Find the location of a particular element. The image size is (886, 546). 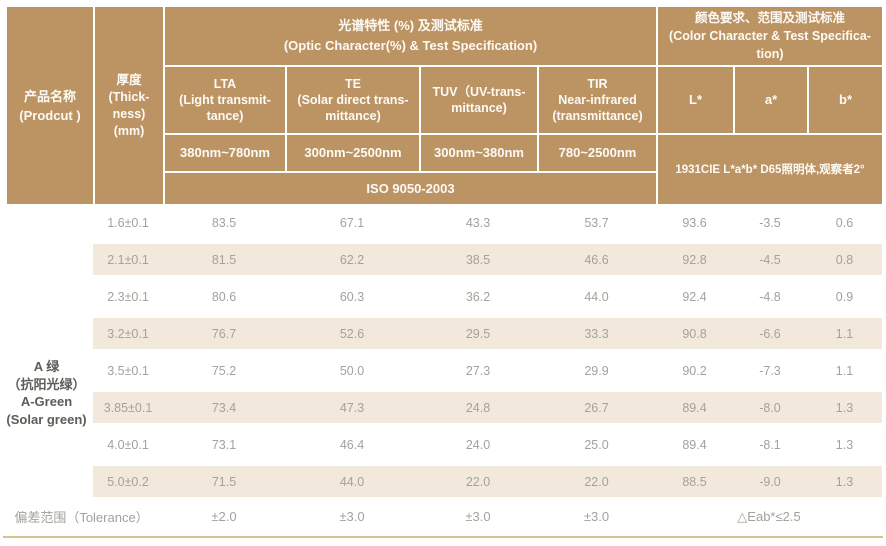

color-standard-header: 1931CIE L*a*b* D65照明体,观察者2° is located at coordinates (770, 169).